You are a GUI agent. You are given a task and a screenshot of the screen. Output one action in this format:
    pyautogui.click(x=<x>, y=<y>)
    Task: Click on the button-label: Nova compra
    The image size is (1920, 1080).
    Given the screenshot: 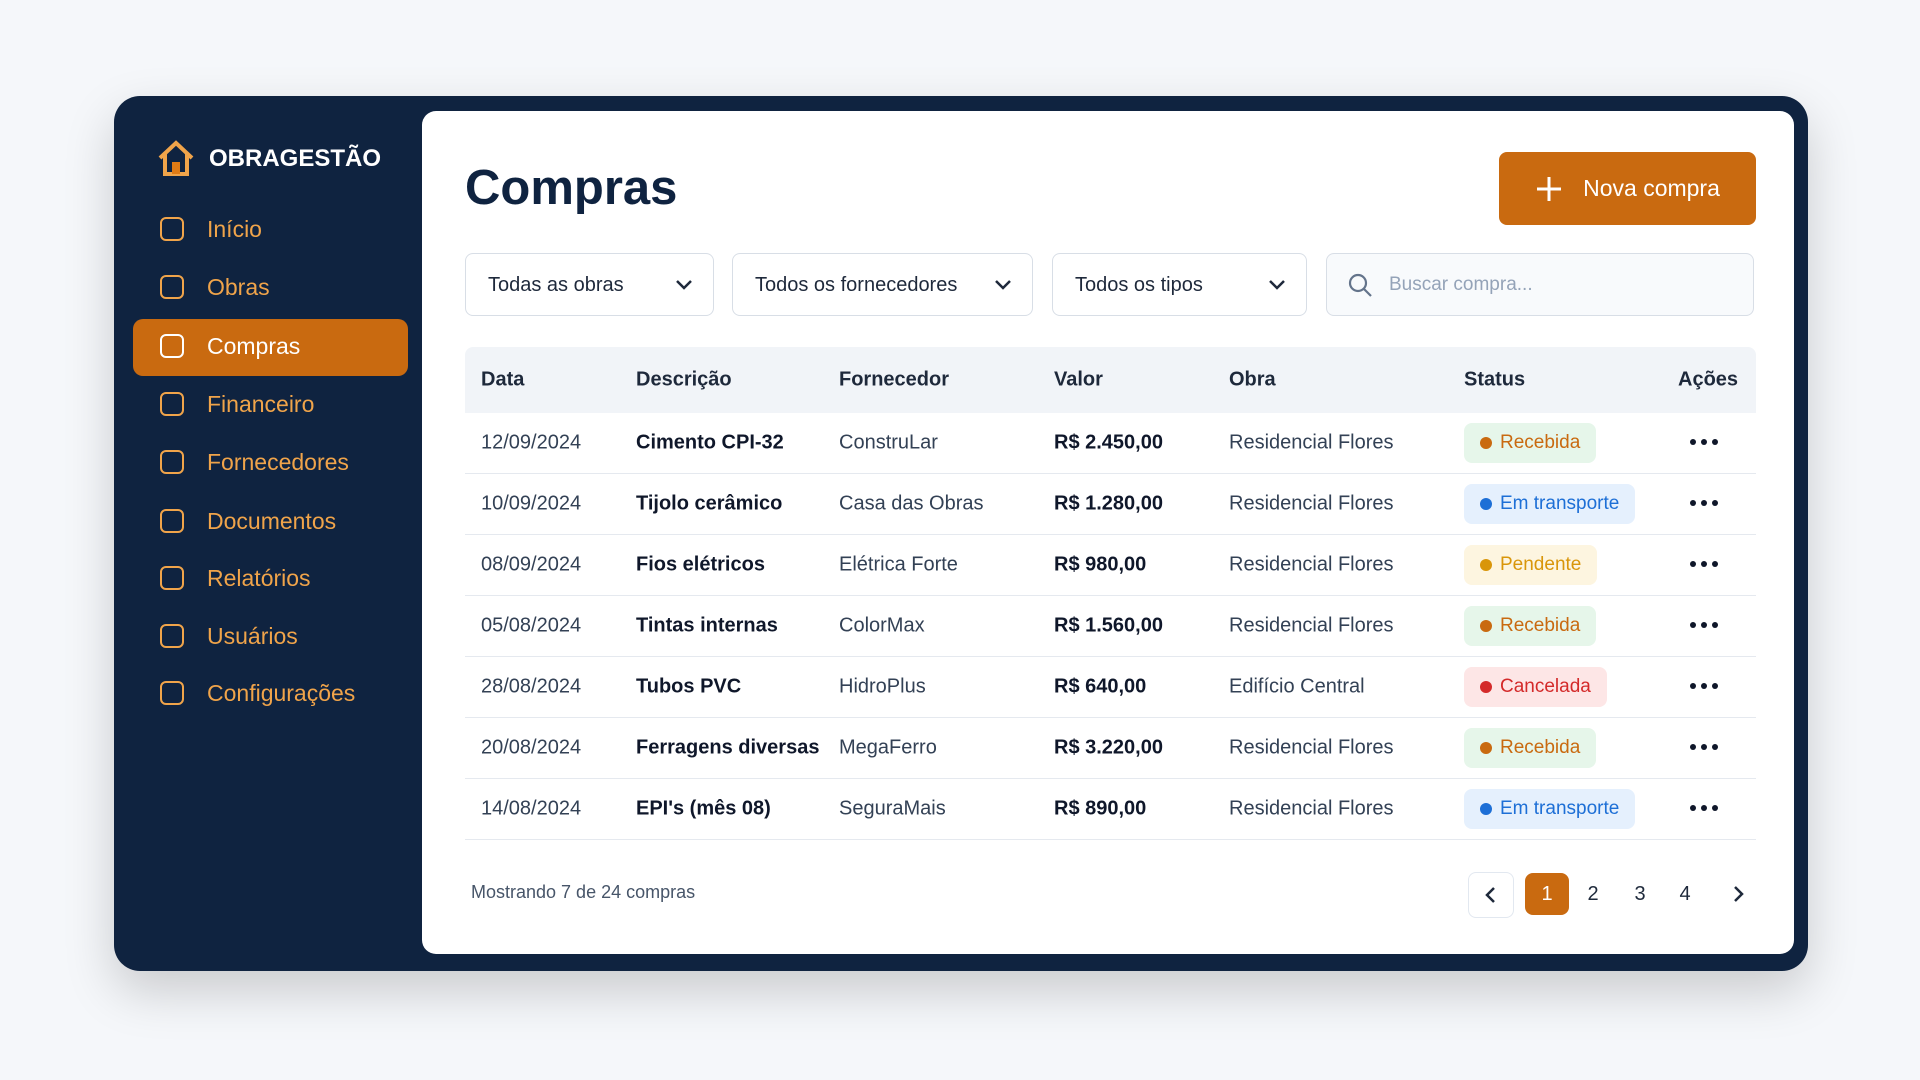 What is the action you would take?
    pyautogui.click(x=1651, y=188)
    